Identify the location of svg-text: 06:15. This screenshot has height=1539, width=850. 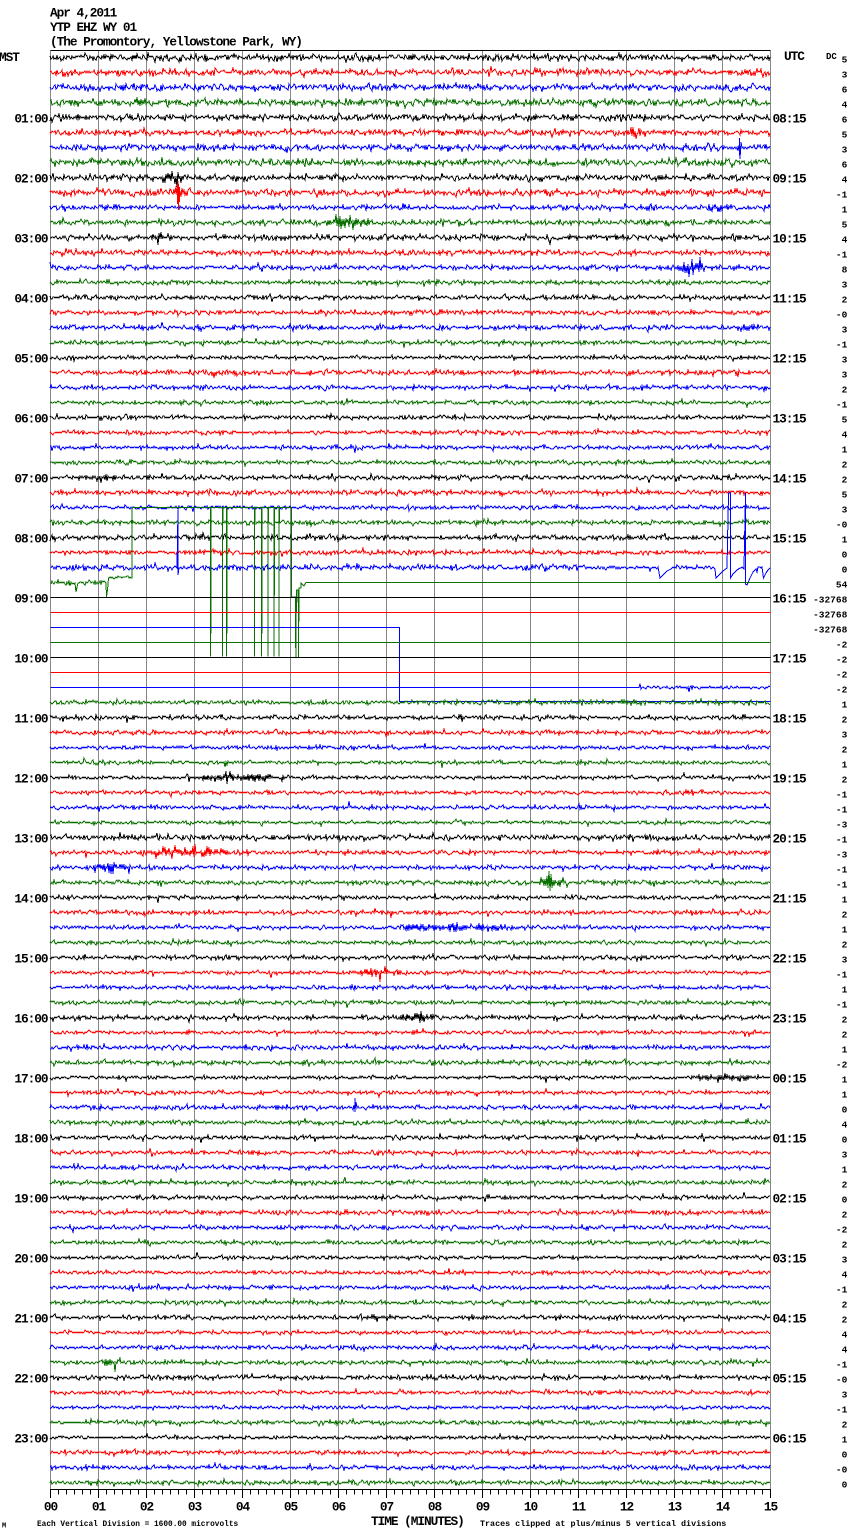
(790, 1439).